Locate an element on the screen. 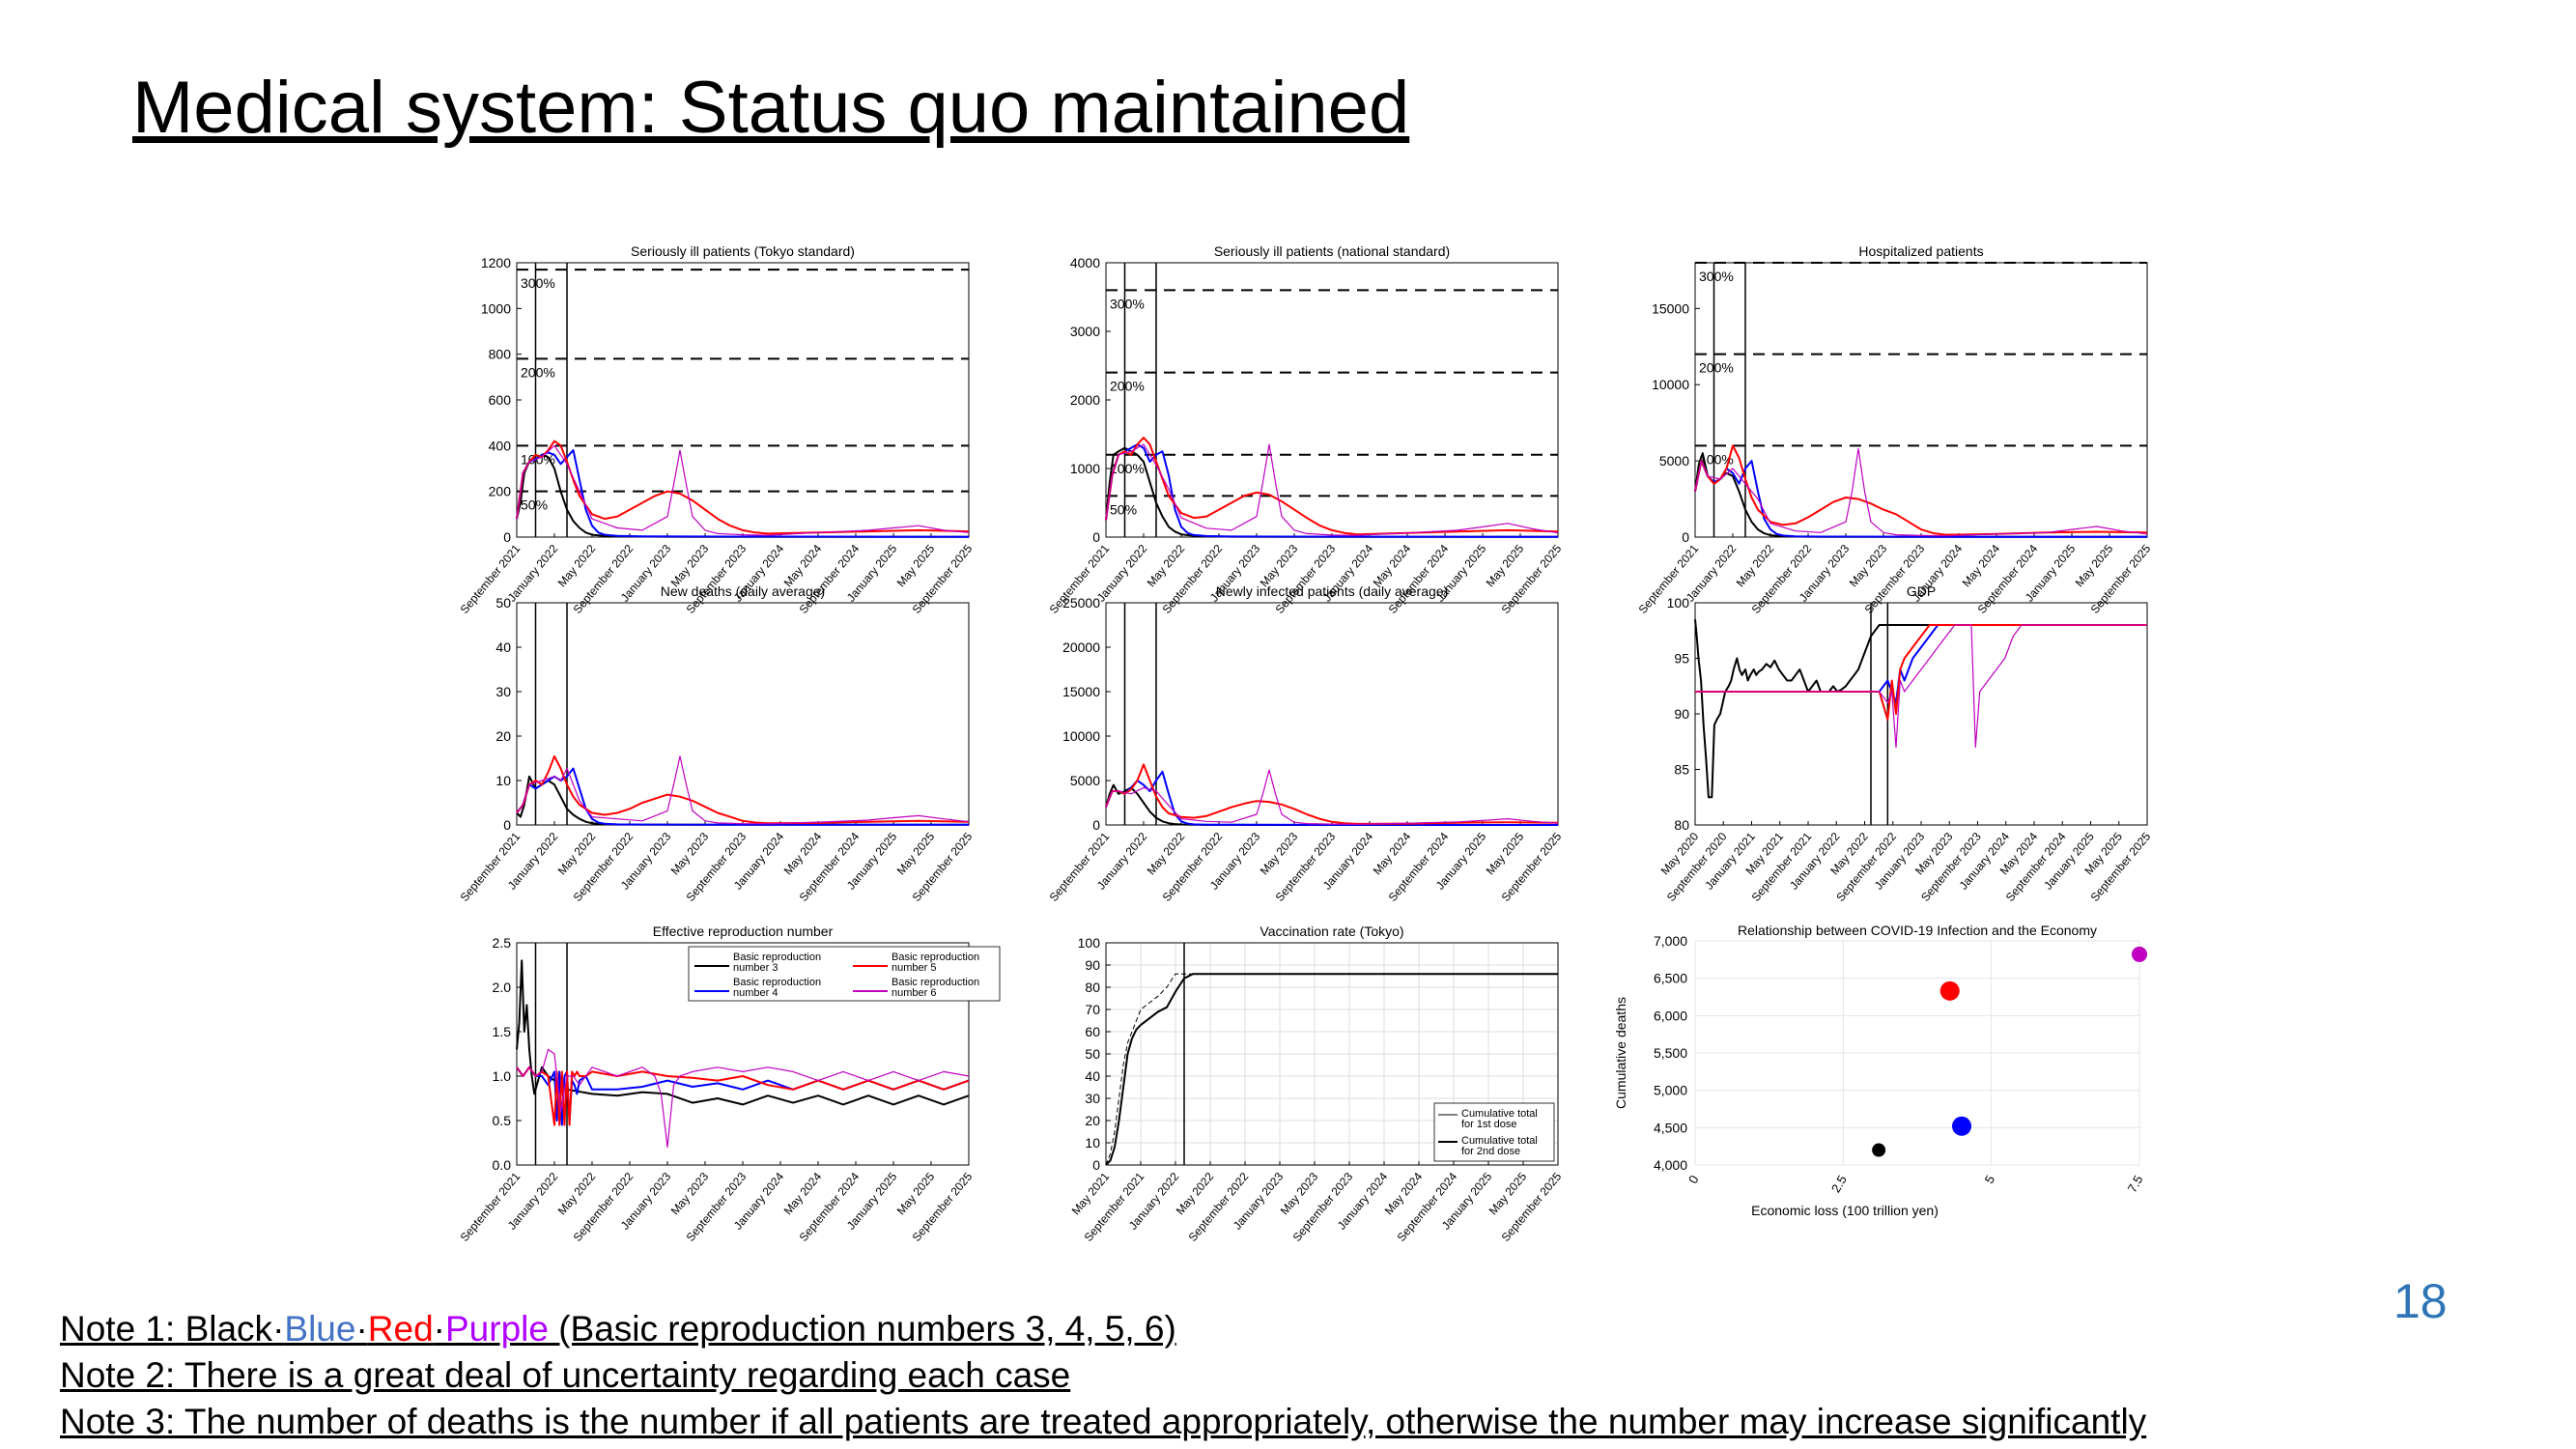 The width and height of the screenshot is (2576, 1449). y-axis-label: Cumulative deaths is located at coordinates (1620, 1053).